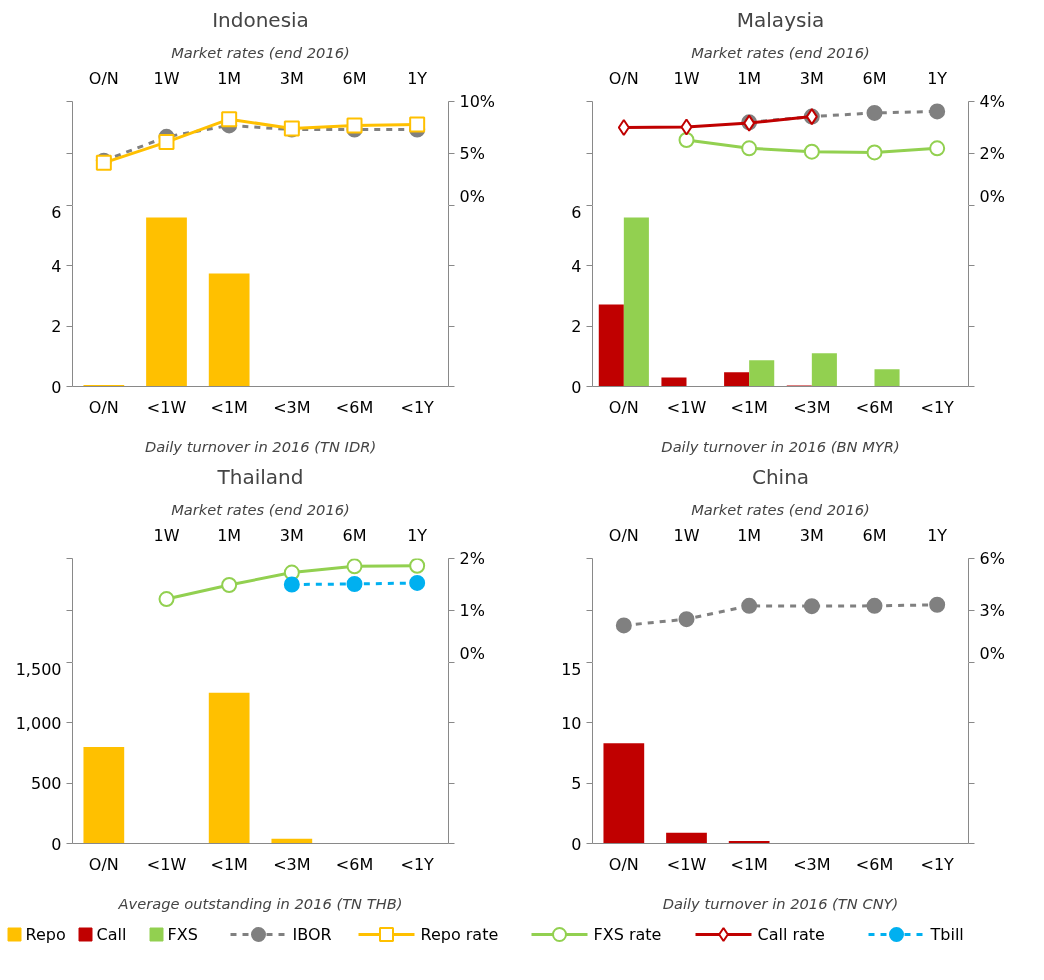  What do you see at coordinates (992, 101) in the screenshot?
I see `y2-tick-label: 4%` at bounding box center [992, 101].